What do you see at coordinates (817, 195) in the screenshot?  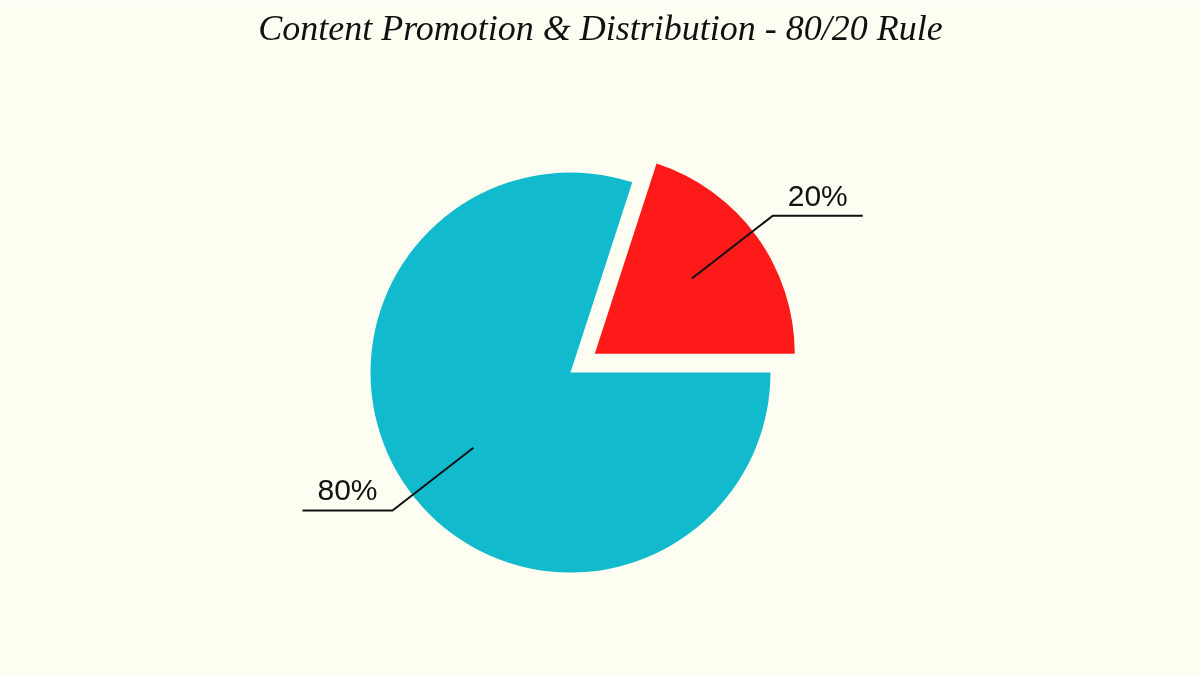 I see `data-label: 20%` at bounding box center [817, 195].